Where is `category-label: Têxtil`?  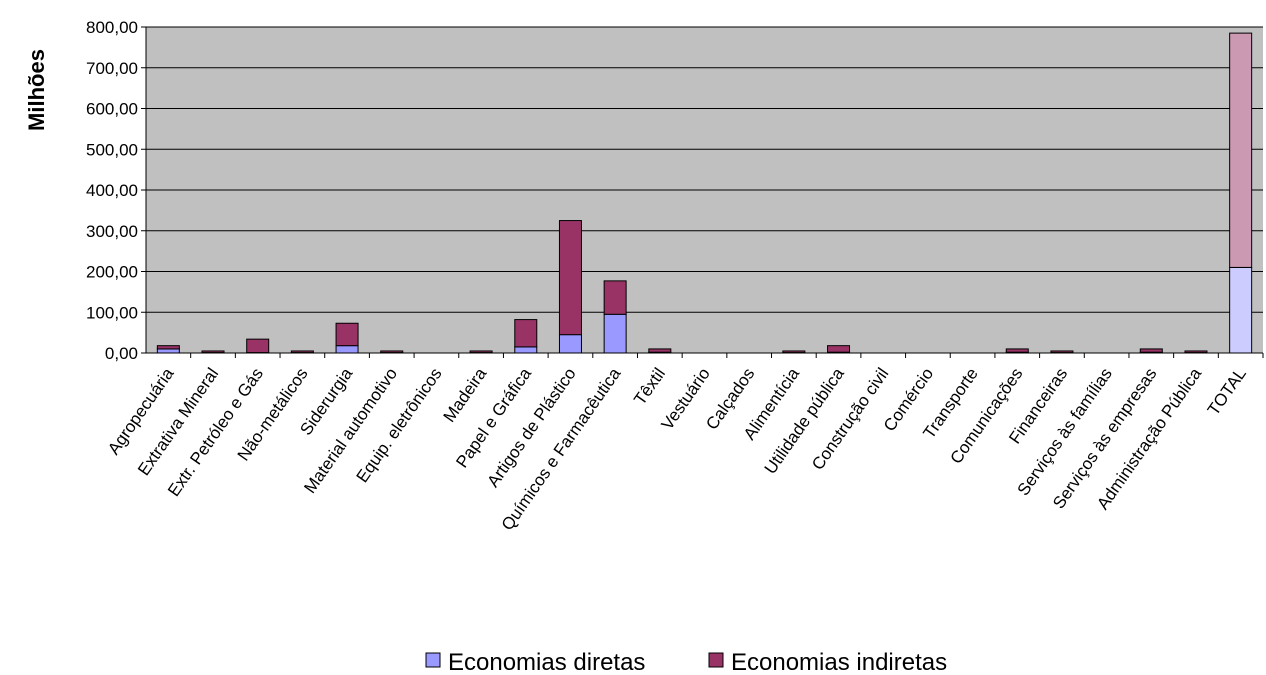 category-label: Têxtil is located at coordinates (649, 386).